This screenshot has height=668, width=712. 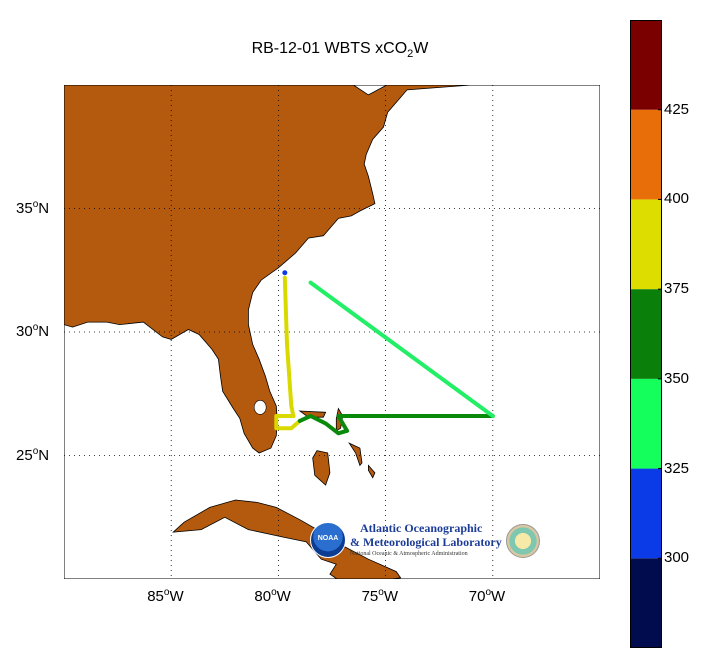 What do you see at coordinates (410, 54) in the screenshot?
I see `title-subscript: 2` at bounding box center [410, 54].